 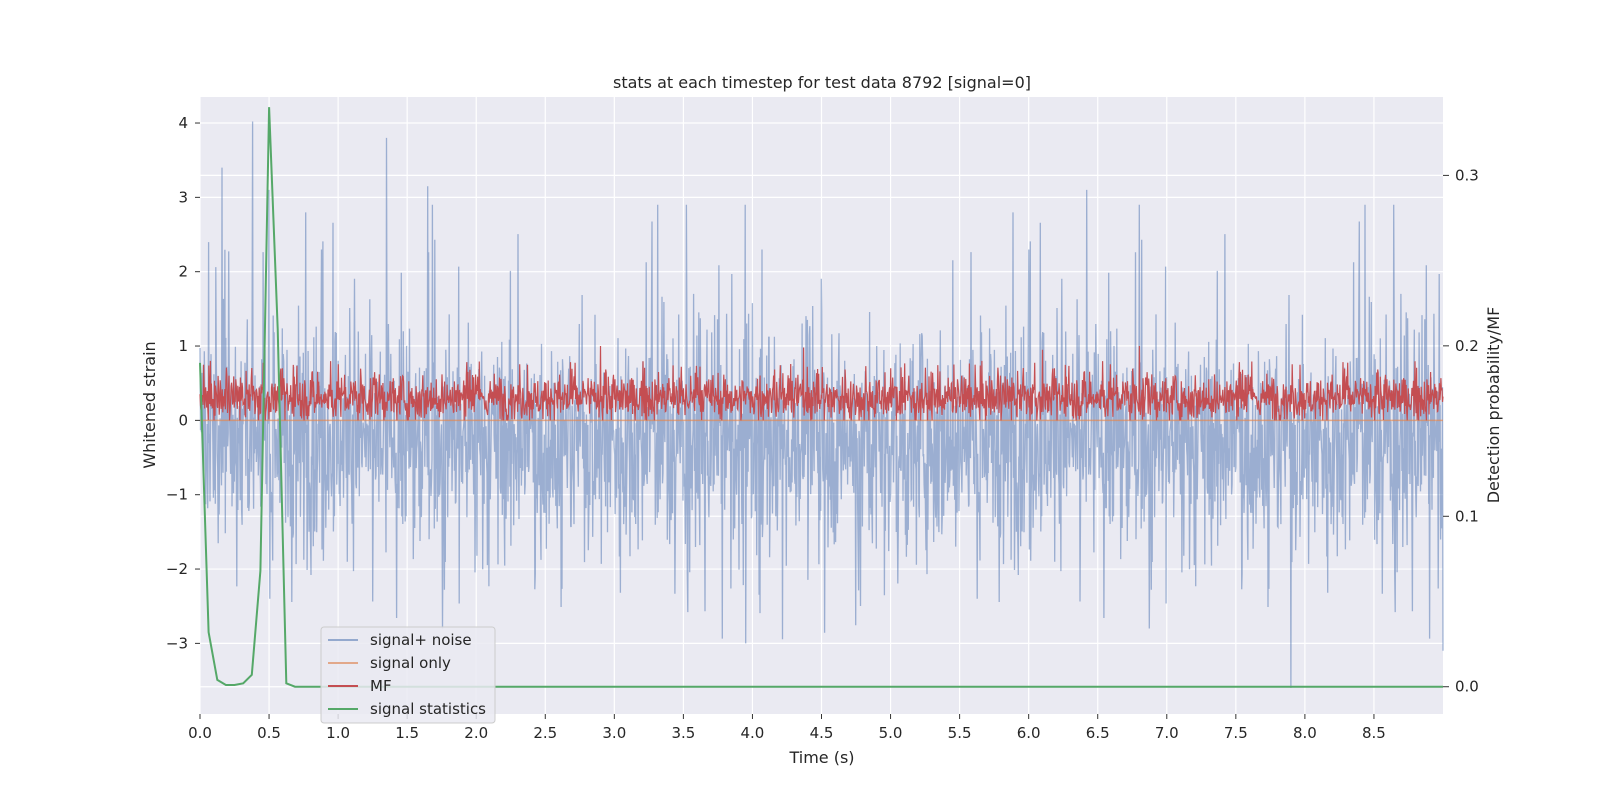 What do you see at coordinates (1467, 516) in the screenshot?
I see `y-right-tick-label-1: 0.1` at bounding box center [1467, 516].